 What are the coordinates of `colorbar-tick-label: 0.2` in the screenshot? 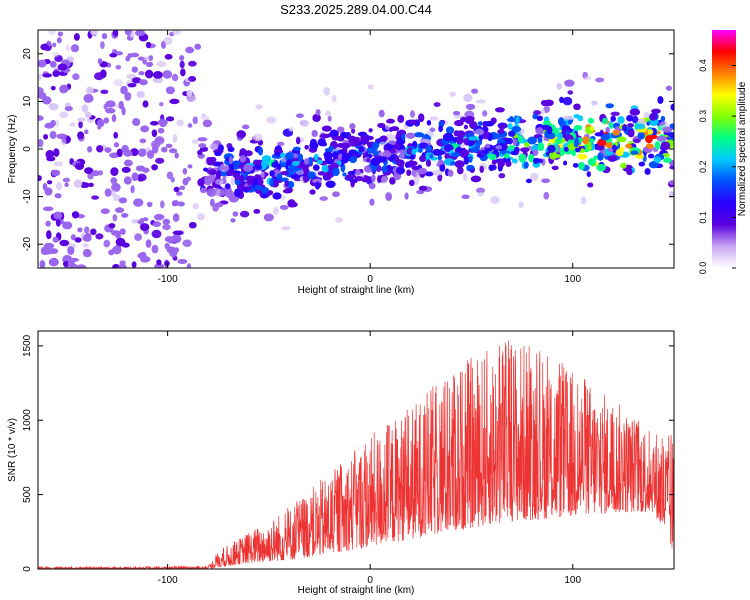 It's located at (703, 166).